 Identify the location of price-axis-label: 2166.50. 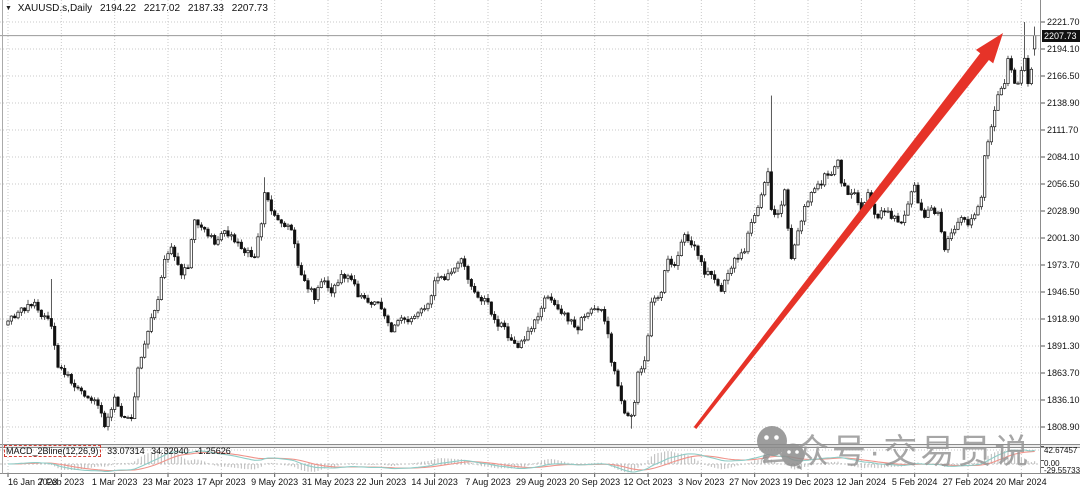
(1063, 76).